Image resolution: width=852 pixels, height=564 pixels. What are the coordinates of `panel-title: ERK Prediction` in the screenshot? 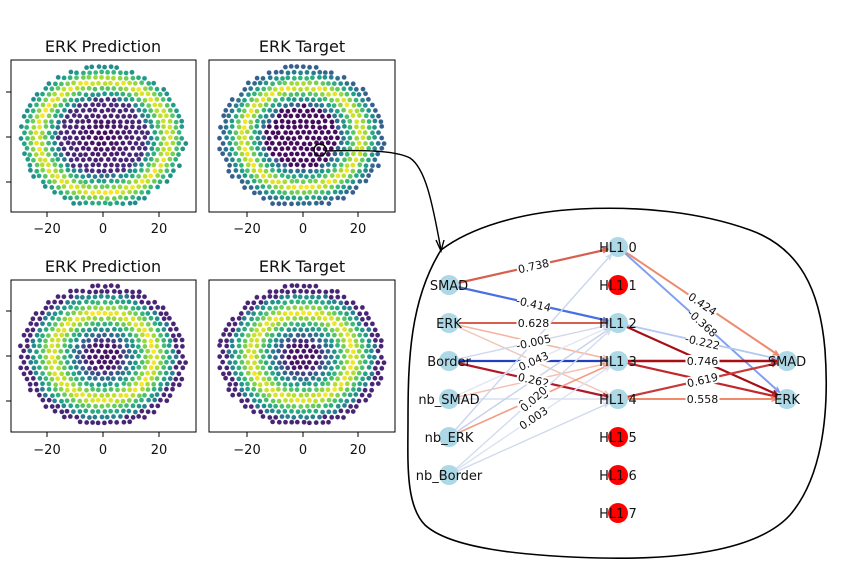 It's located at (103, 266).